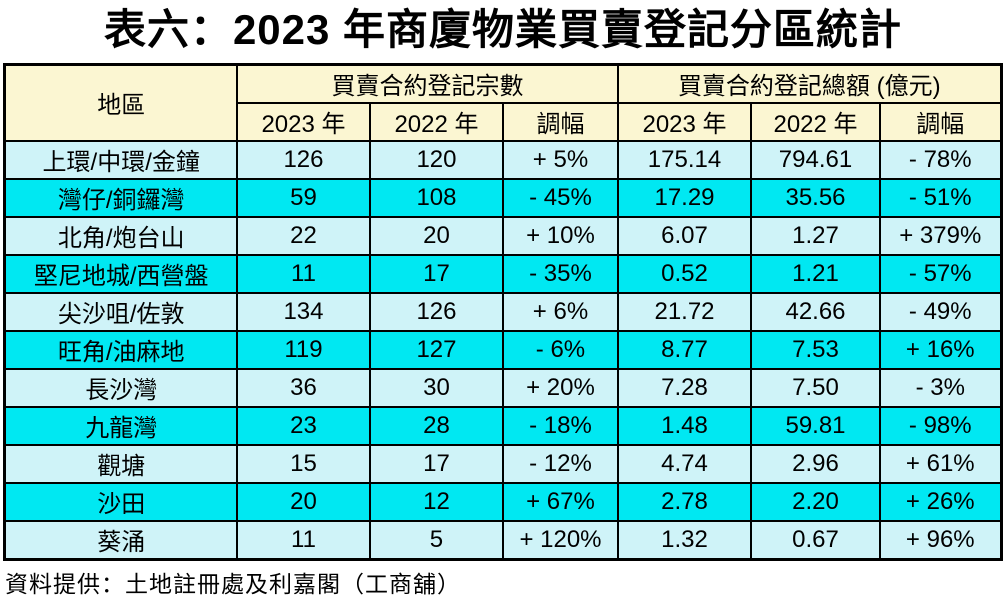  Describe the element at coordinates (684, 501) in the screenshot. I see `amount-2023-cell: 2.78` at that location.